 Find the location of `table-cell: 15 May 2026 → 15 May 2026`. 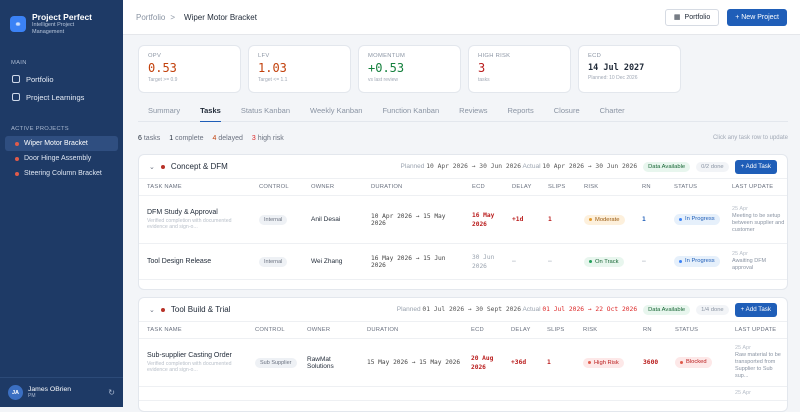

table-cell: 15 May 2026 → 15 May 2026 is located at coordinates (411, 362).